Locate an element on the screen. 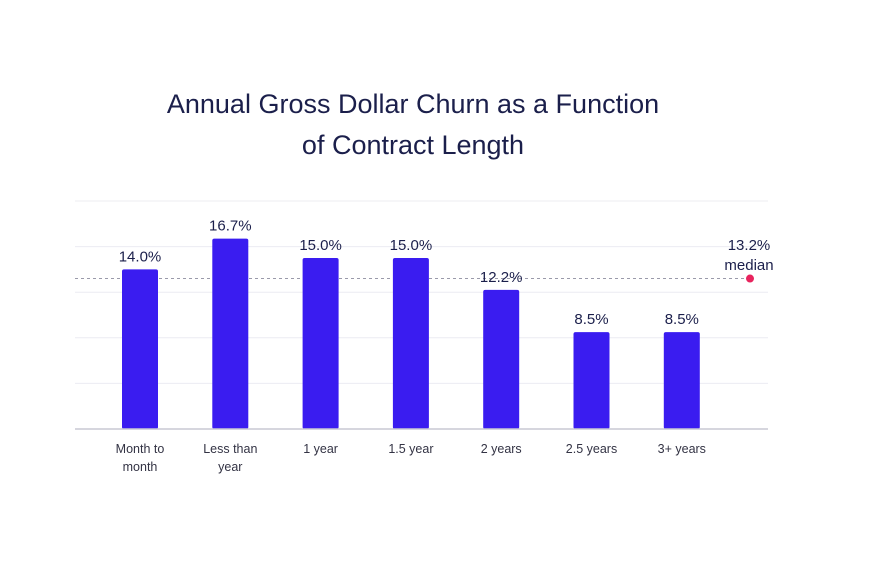  bar-value-label-4: 12.2% is located at coordinates (501, 277).